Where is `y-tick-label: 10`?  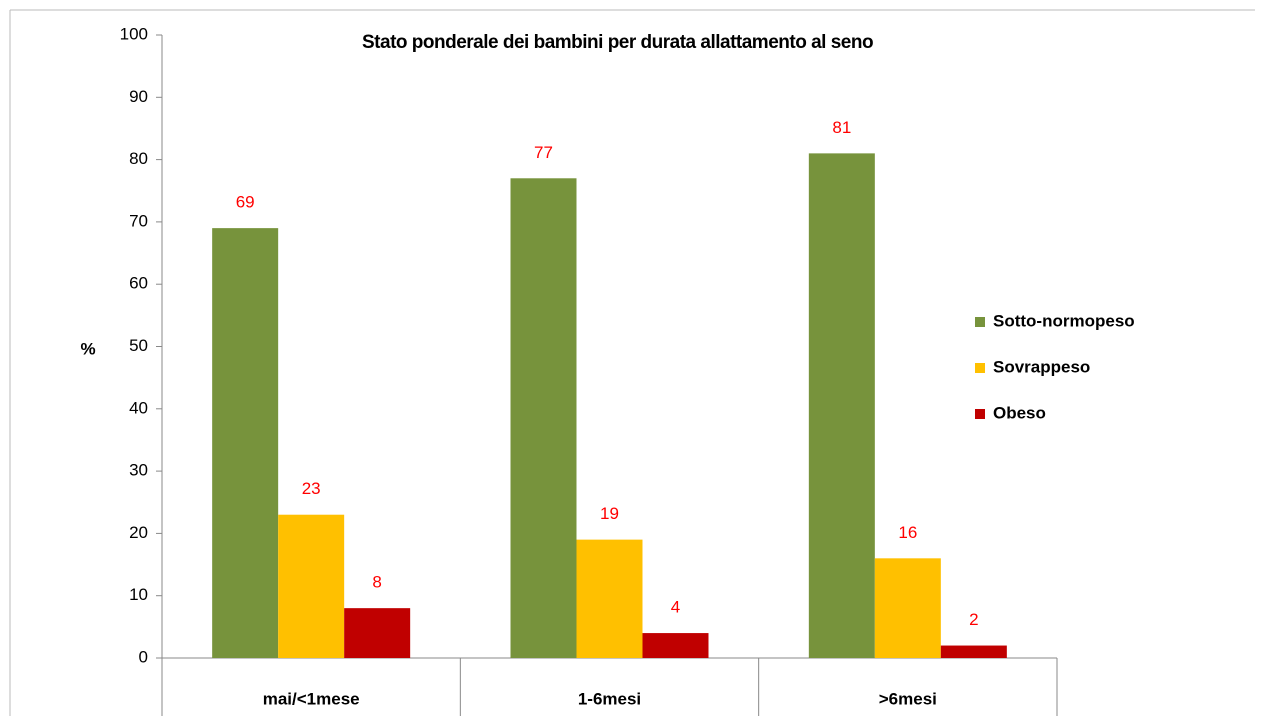 y-tick-label: 10 is located at coordinates (138, 594).